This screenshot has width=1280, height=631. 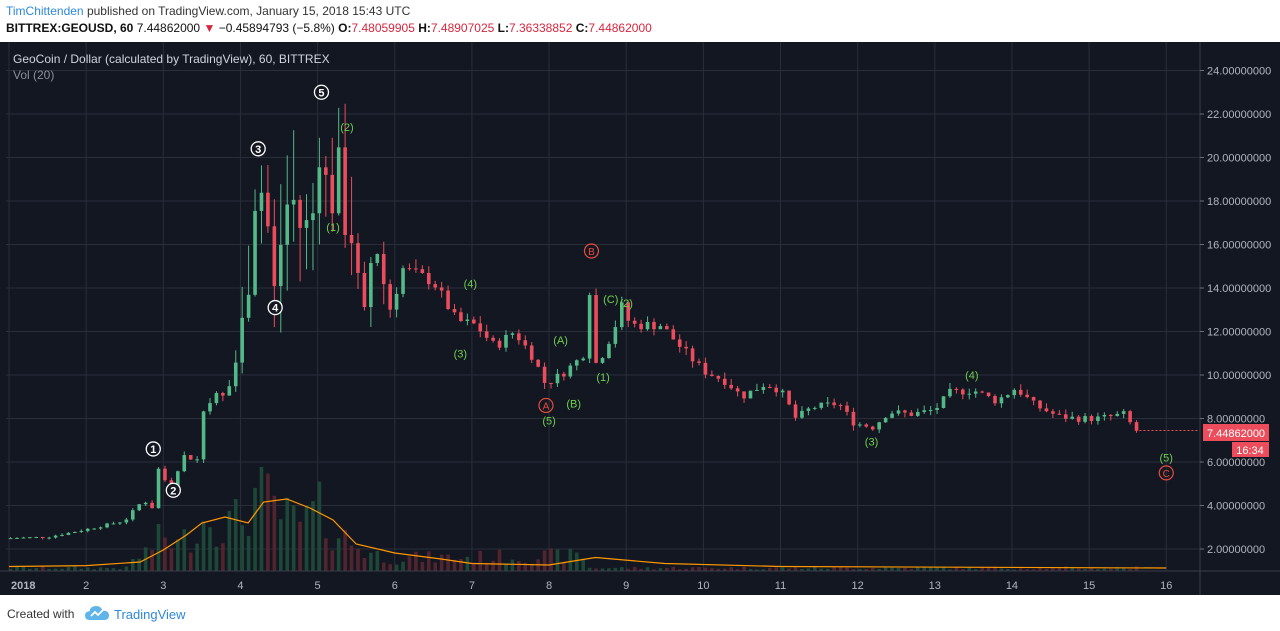 I want to click on wave-label: (4), so click(x=971, y=376).